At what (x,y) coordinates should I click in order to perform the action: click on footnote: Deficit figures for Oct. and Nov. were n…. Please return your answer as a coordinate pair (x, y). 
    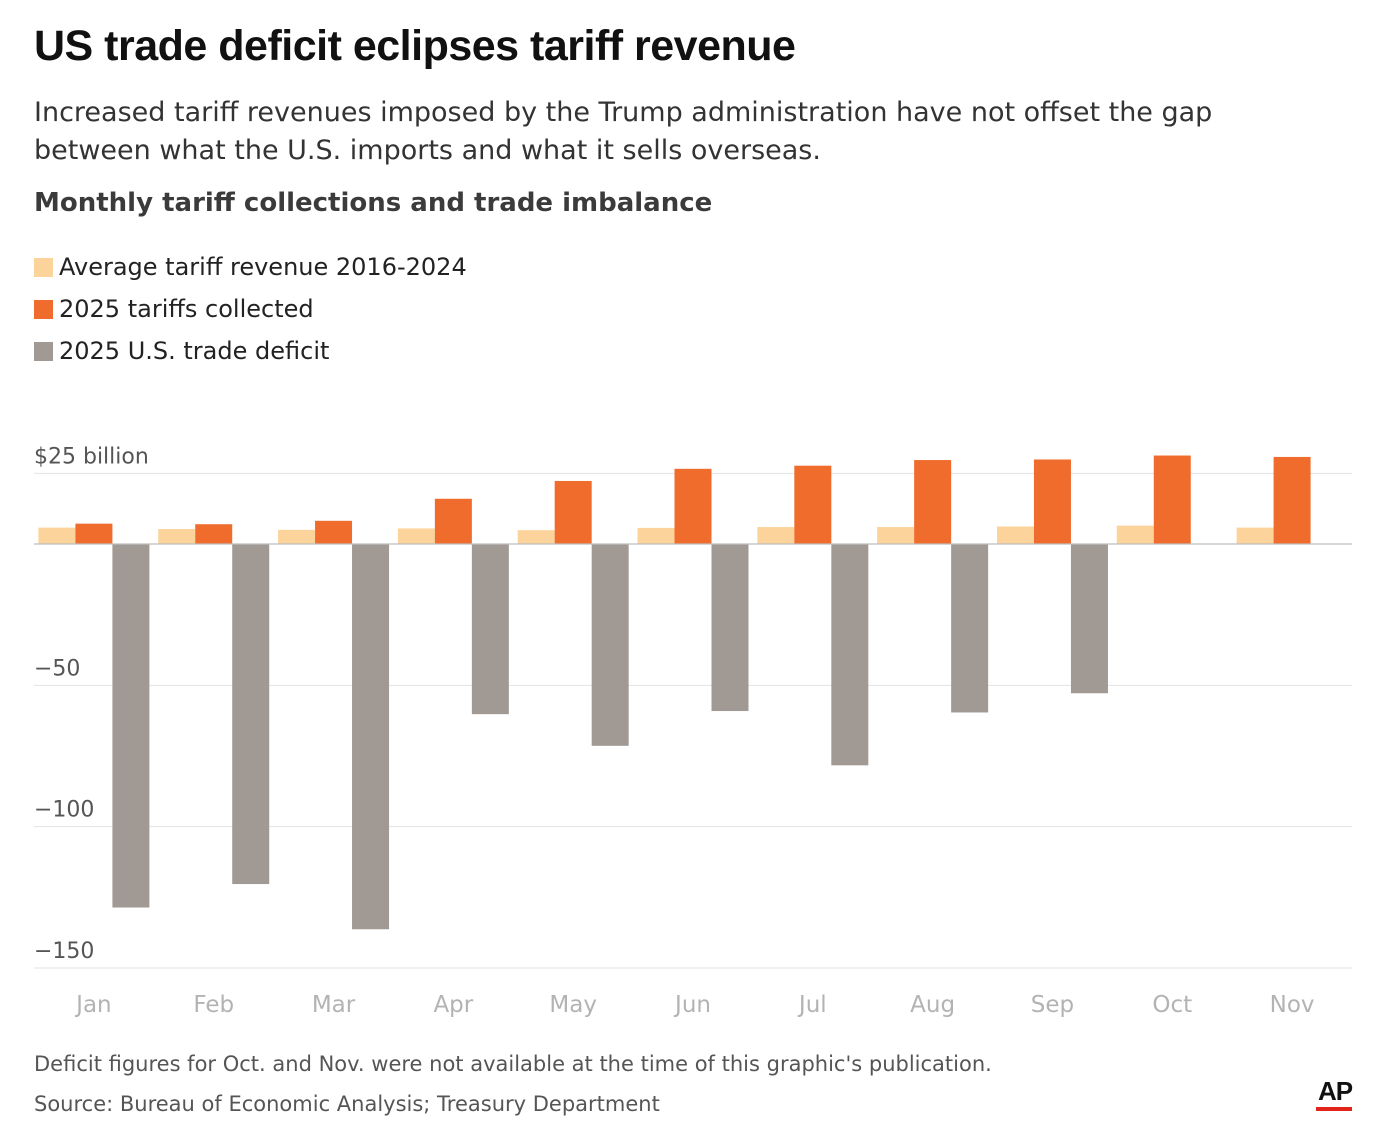
    Looking at the image, I should click on (513, 1064).